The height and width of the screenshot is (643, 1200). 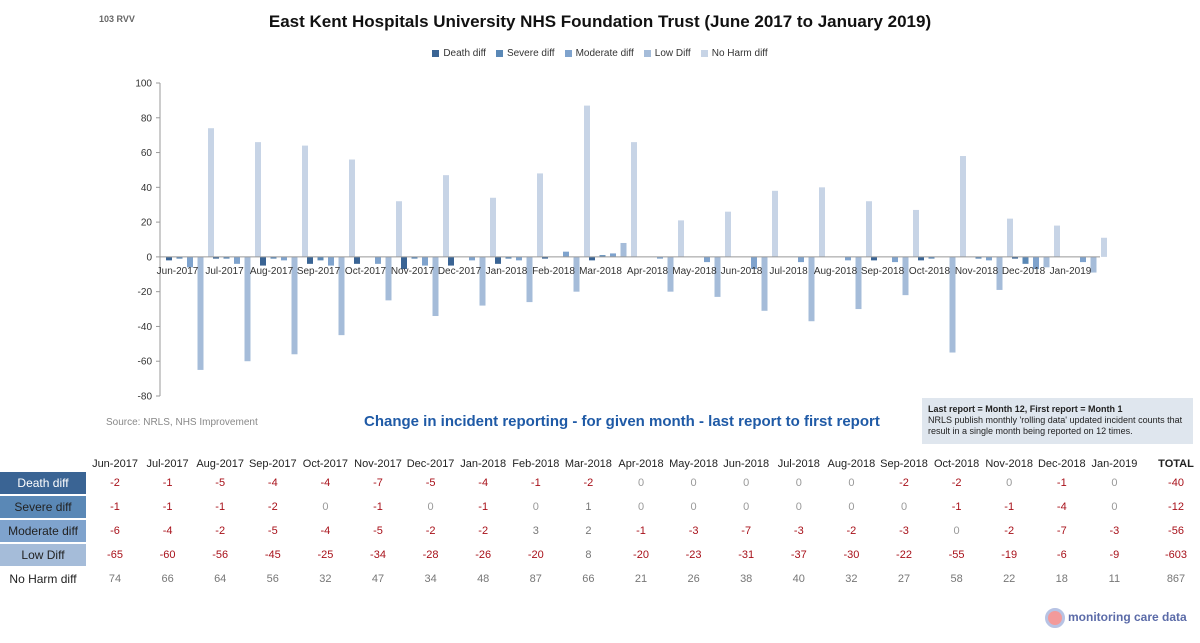 I want to click on x-tick-label: Jan-2019, so click(x=1071, y=271).